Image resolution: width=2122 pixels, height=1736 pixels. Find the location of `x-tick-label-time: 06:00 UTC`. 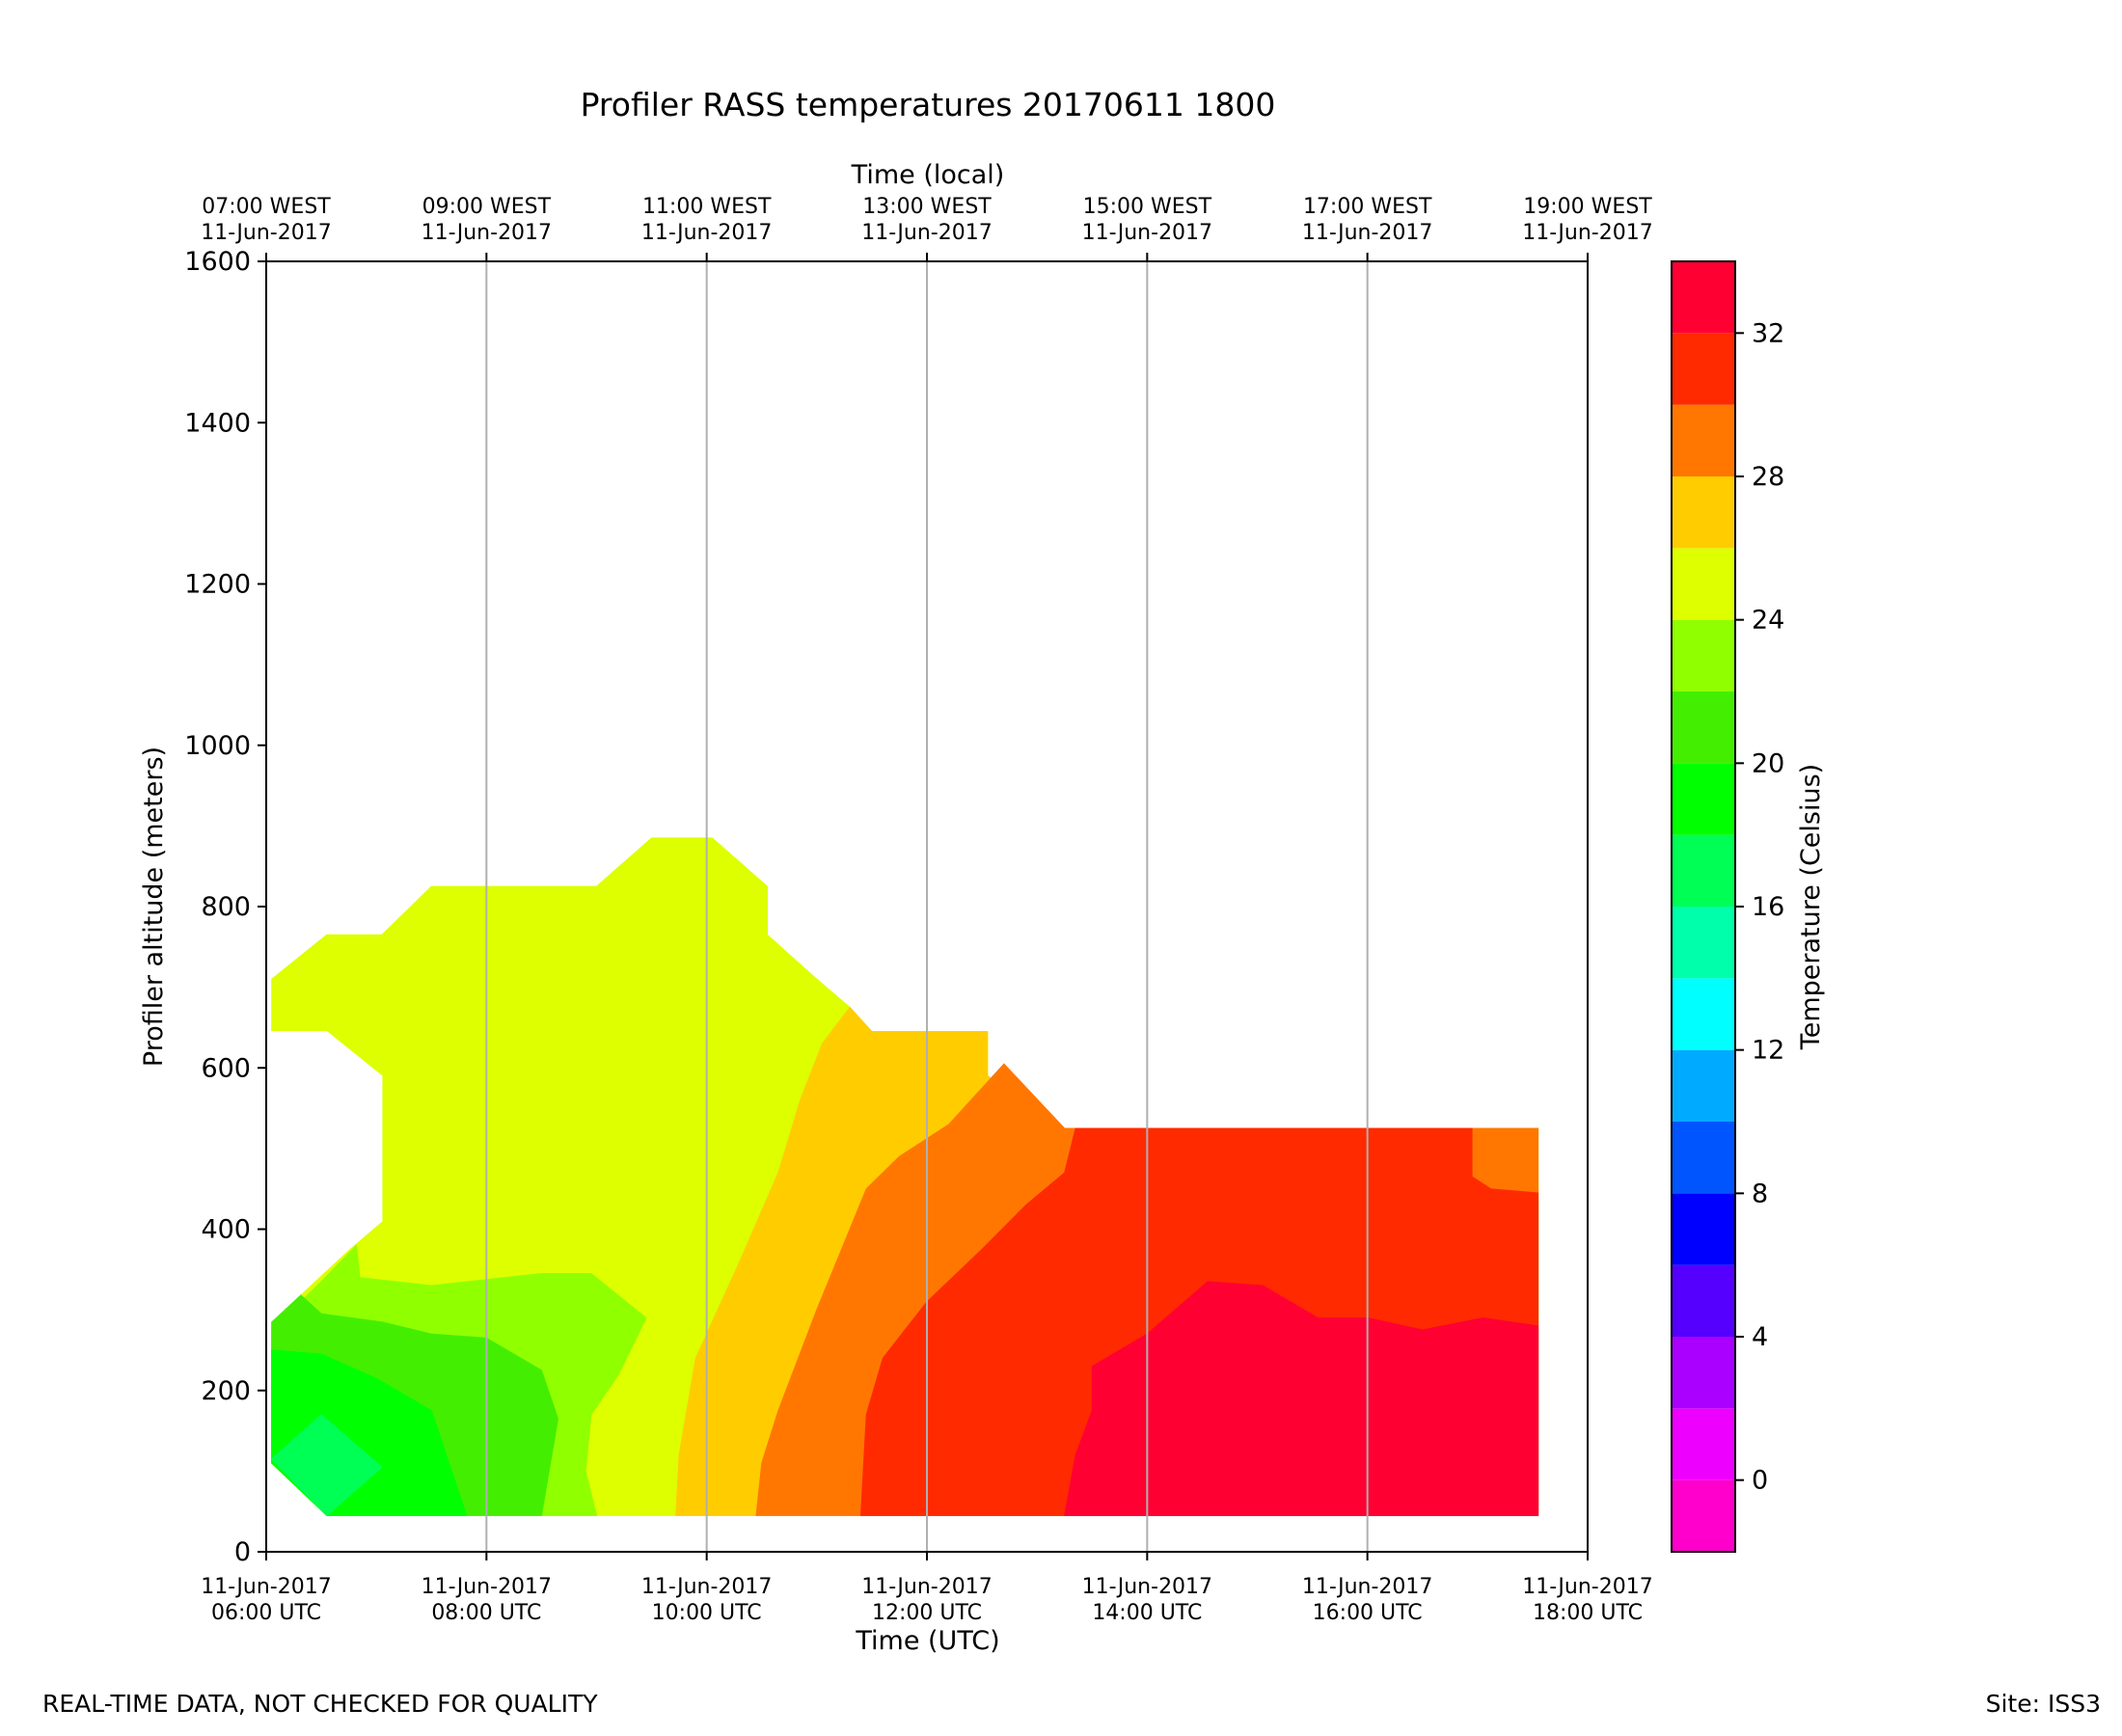

x-tick-label-time: 06:00 UTC is located at coordinates (266, 1613).